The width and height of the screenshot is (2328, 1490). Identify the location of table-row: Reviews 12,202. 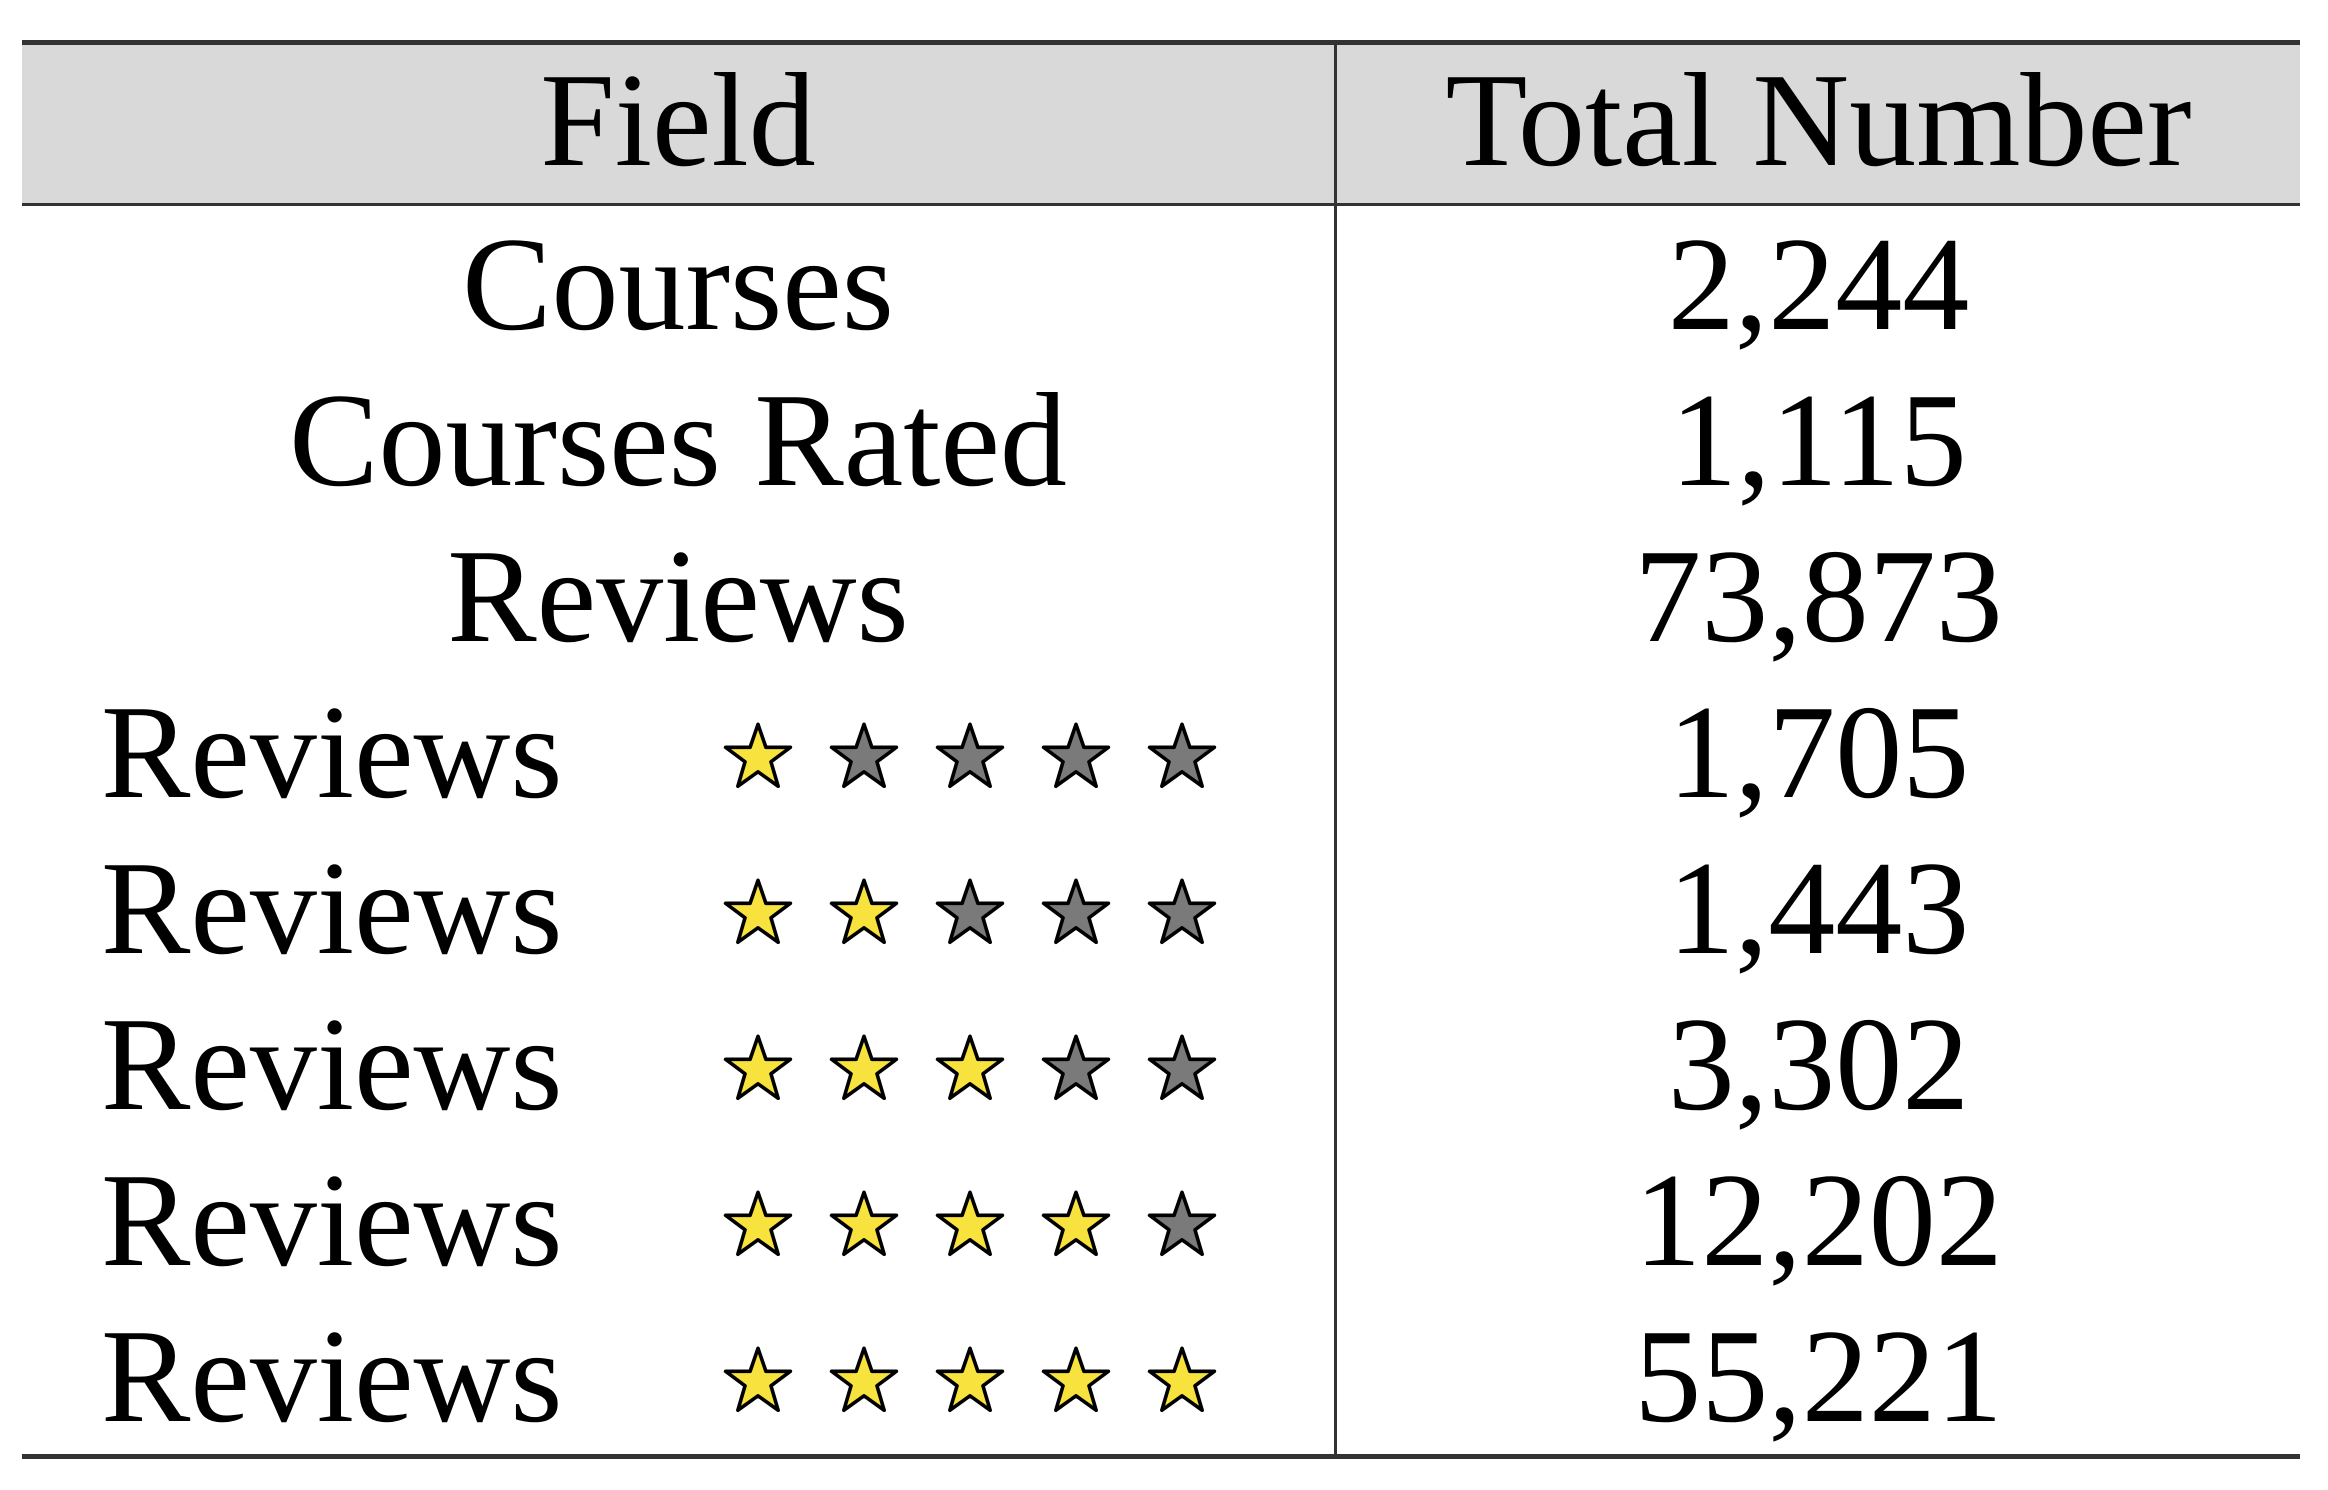
(1161, 1220).